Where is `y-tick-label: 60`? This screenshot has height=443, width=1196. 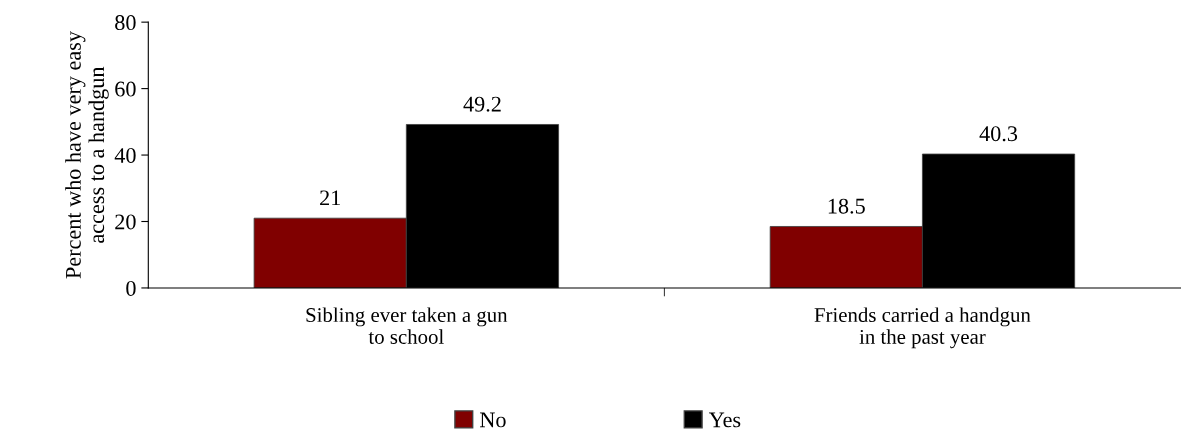
y-tick-label: 60 is located at coordinates (125, 89).